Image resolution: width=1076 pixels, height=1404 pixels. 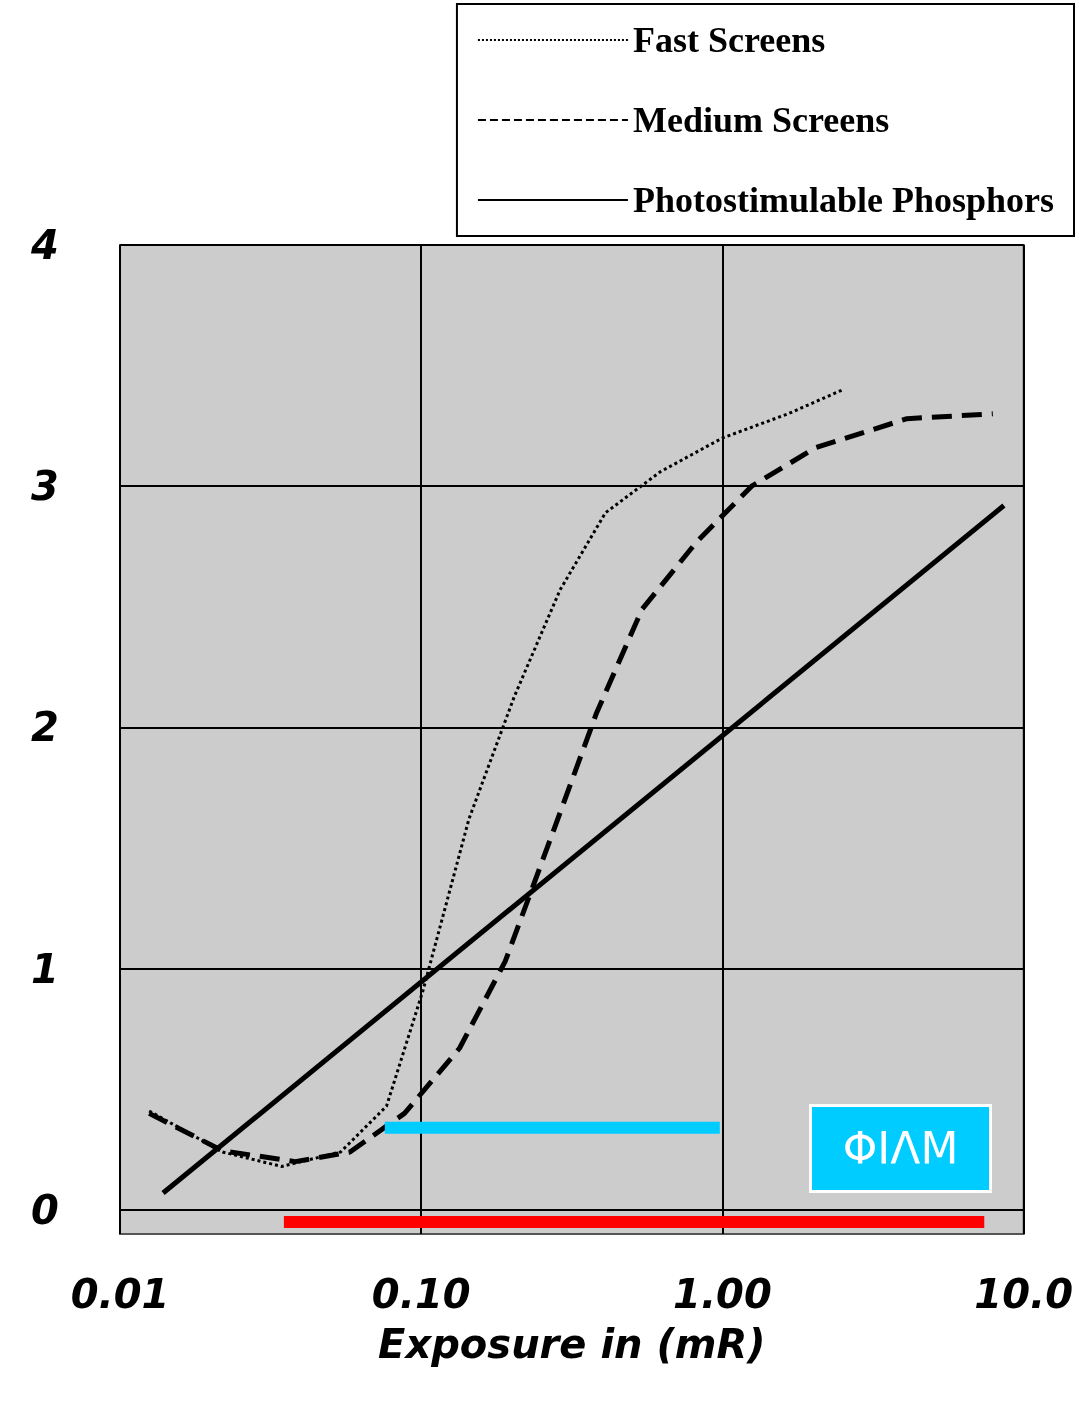 I want to click on legend-label: Fast Screens, so click(x=729, y=40).